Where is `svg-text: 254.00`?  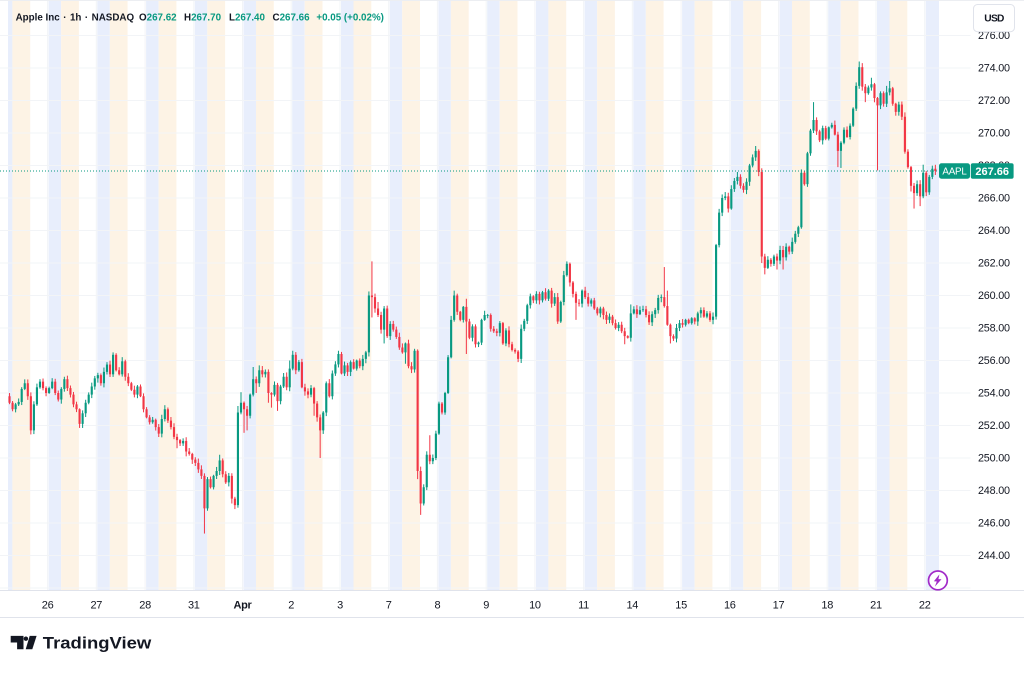
svg-text: 254.00 is located at coordinates (994, 394).